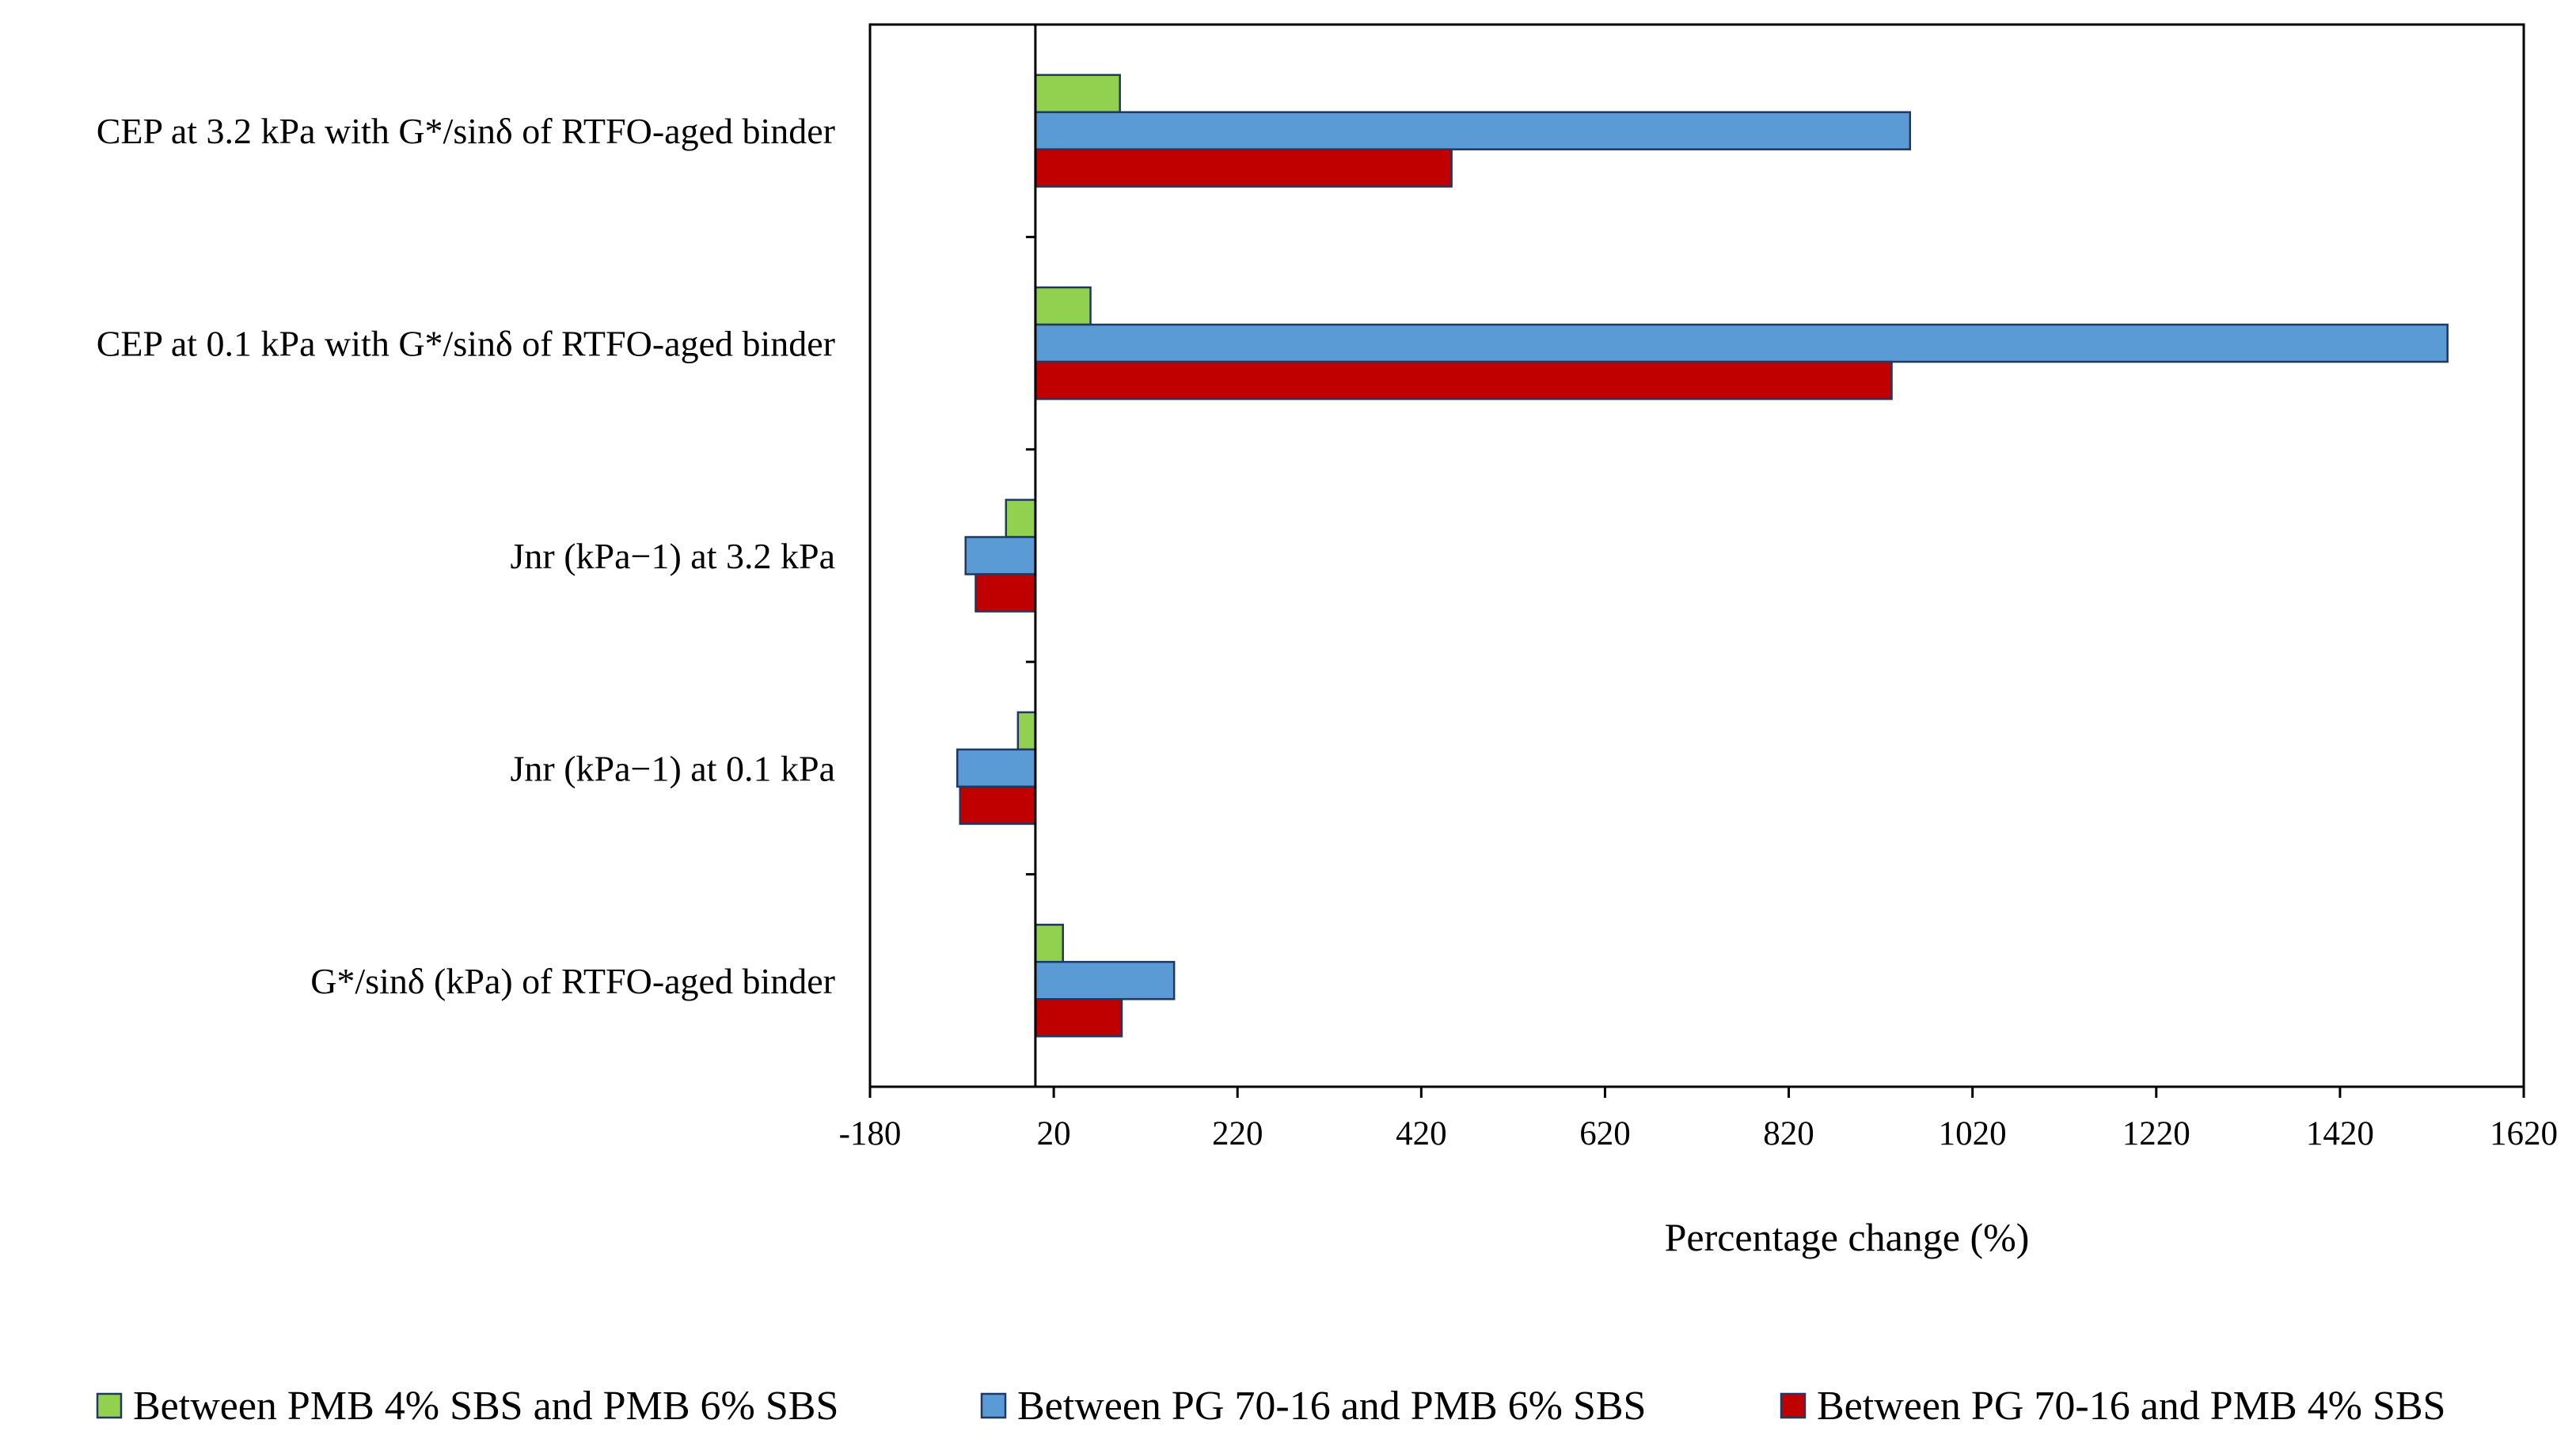 This screenshot has height=1454, width=2576. What do you see at coordinates (1605, 1133) in the screenshot?
I see `x-tick-label: 620` at bounding box center [1605, 1133].